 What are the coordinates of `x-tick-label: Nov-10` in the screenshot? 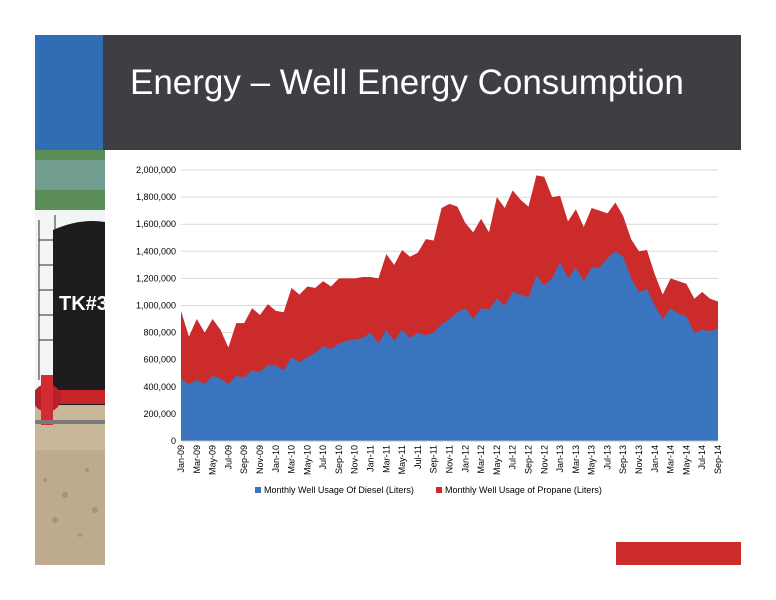 It's located at (355, 459).